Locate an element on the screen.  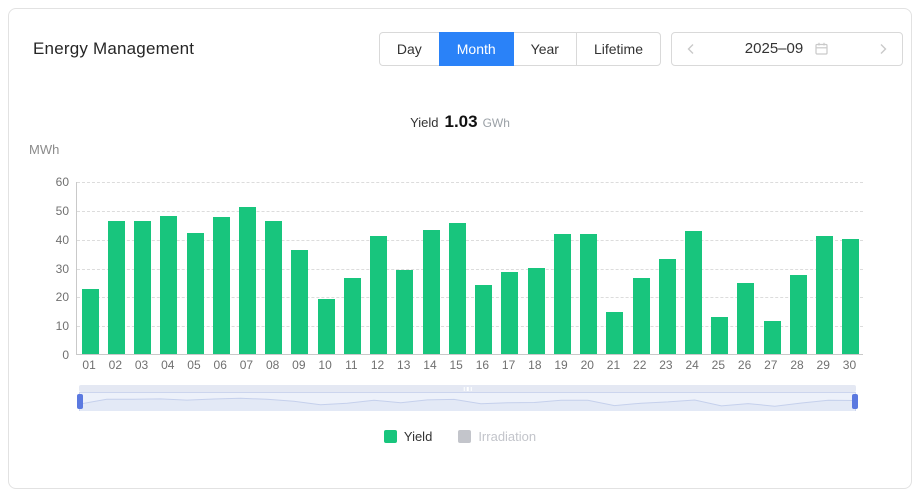
calendar-icon is located at coordinates (821, 48).